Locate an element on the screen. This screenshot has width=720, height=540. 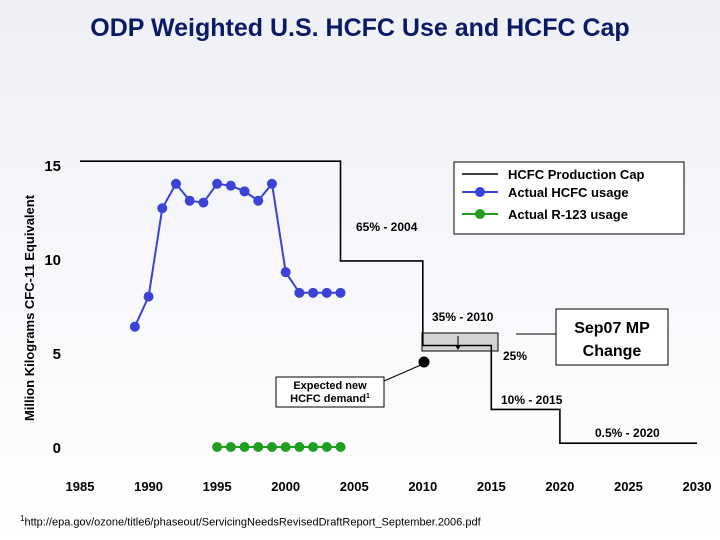
sep07-box is located at coordinates (612, 337).